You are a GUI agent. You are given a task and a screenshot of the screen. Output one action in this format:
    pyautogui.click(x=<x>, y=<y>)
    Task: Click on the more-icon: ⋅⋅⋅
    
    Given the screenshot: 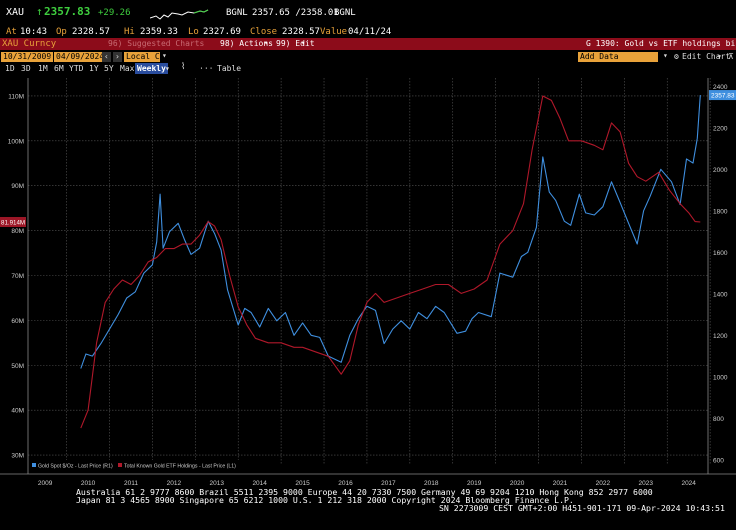 What is the action you would take?
    pyautogui.click(x=206, y=68)
    